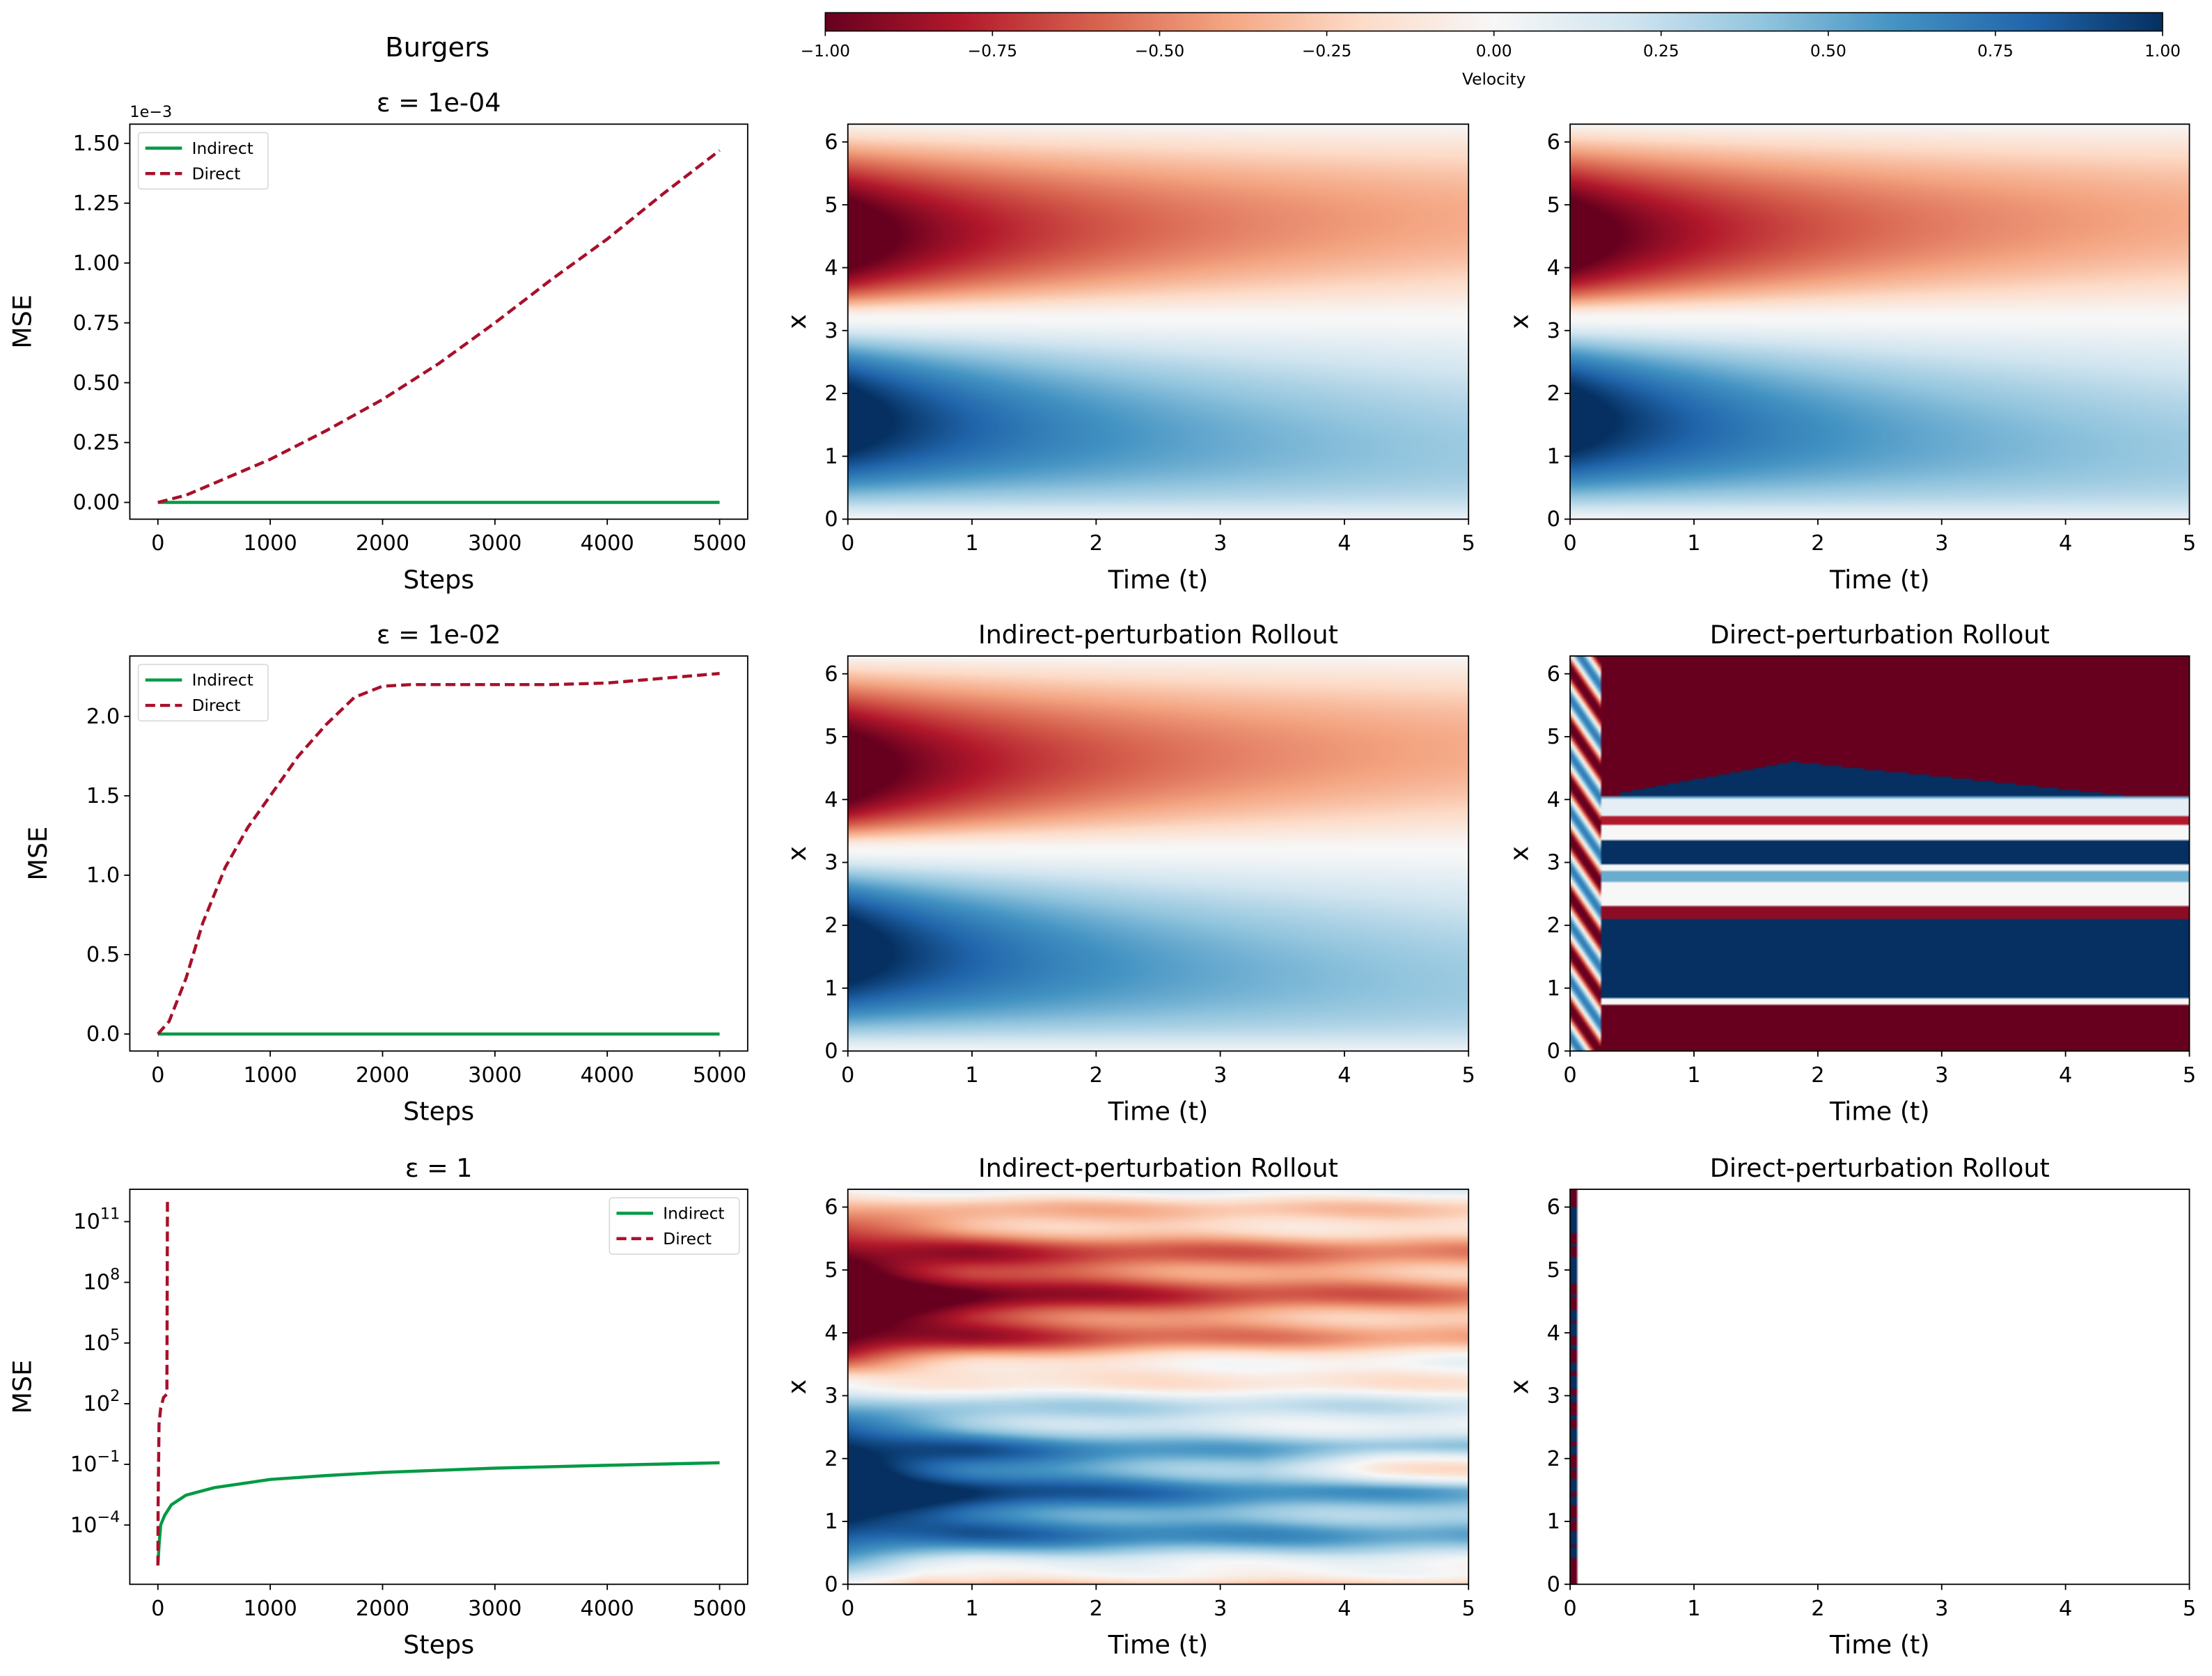 The width and height of the screenshot is (2212, 1676). Describe the element at coordinates (382, 1076) in the screenshot. I see `x-tick-label: 2000` at that location.